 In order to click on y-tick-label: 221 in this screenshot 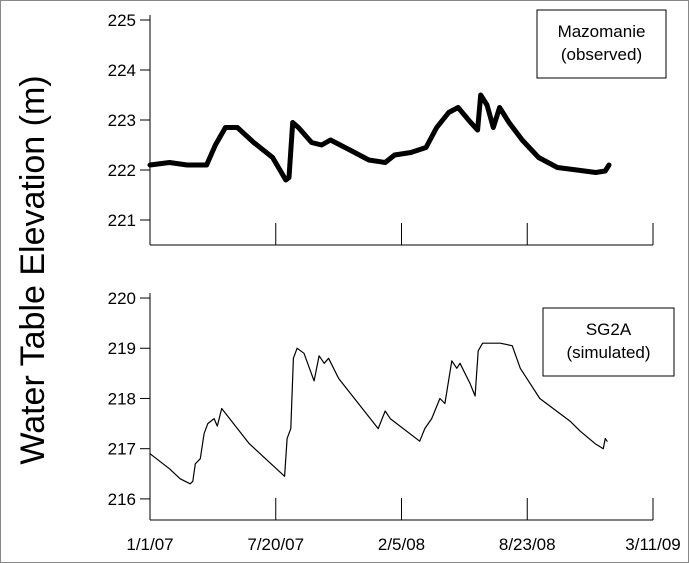, I will do `click(122, 220)`.